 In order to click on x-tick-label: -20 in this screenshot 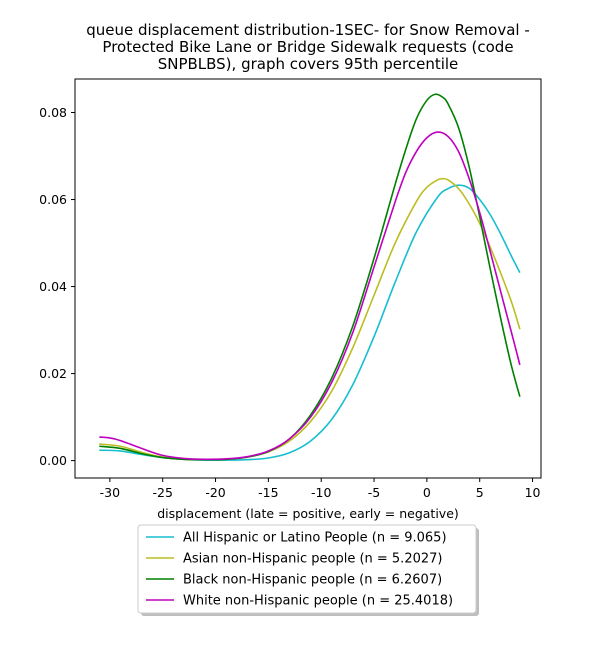, I will do `click(215, 492)`.